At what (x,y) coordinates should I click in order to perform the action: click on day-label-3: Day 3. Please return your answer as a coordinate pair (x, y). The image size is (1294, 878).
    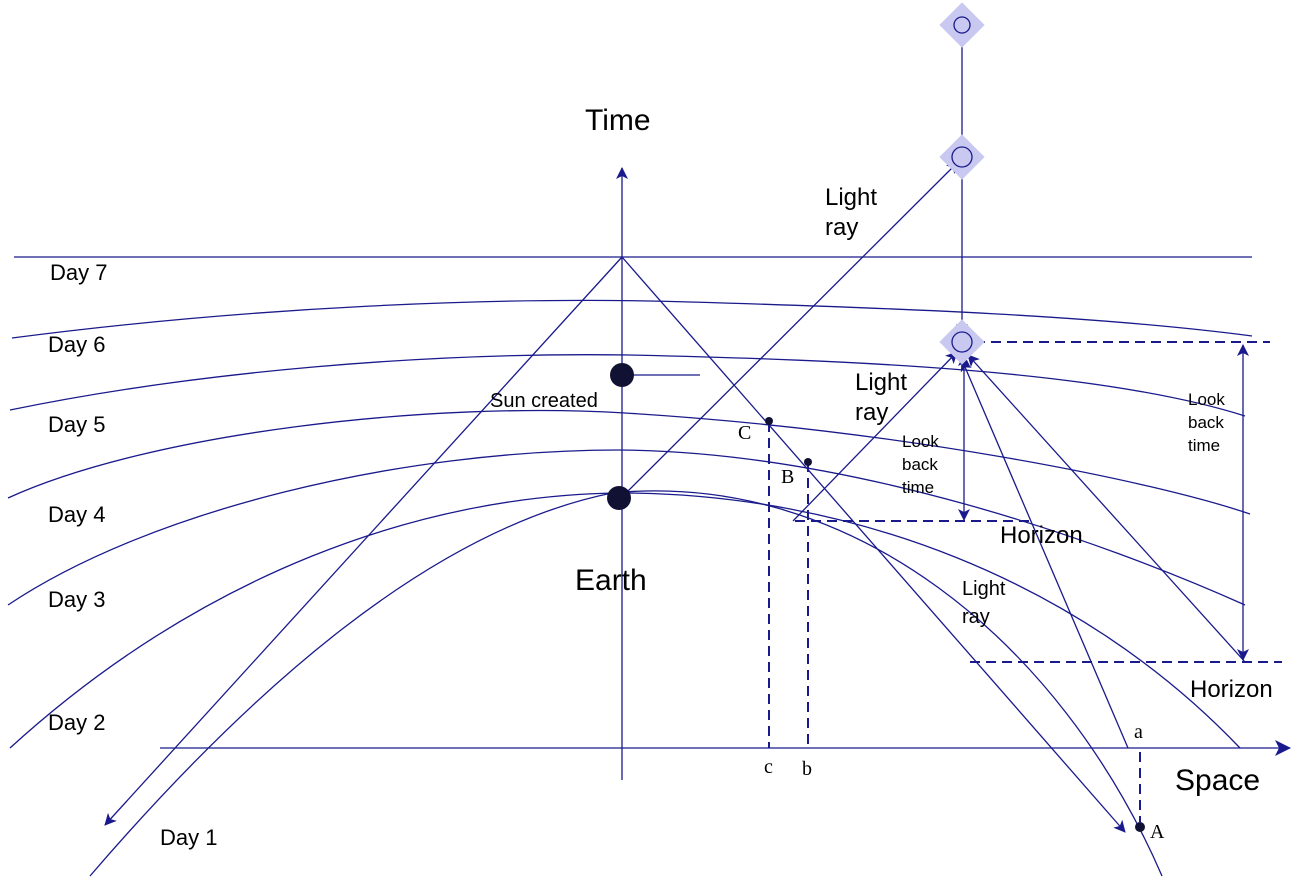
    Looking at the image, I should click on (76, 599).